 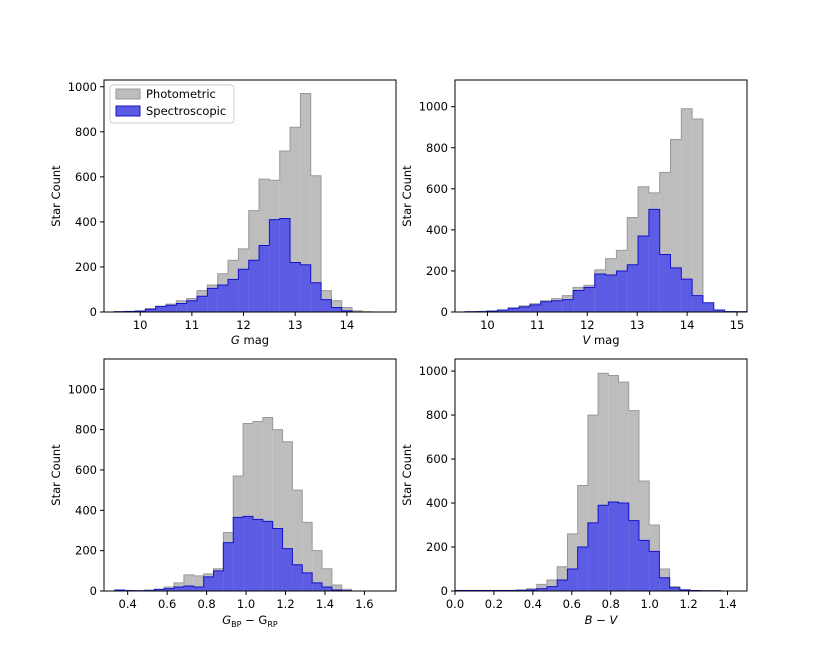 I want to click on x-tick-label: 1.0, so click(x=246, y=604).